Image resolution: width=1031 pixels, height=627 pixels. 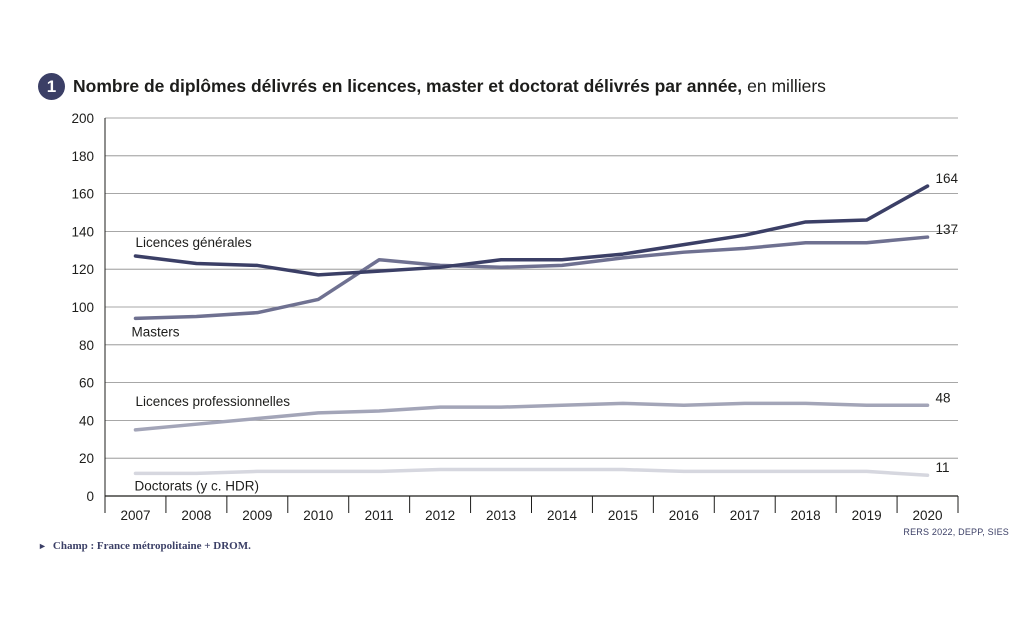 What do you see at coordinates (82, 194) in the screenshot?
I see `y-tick-label: 160` at bounding box center [82, 194].